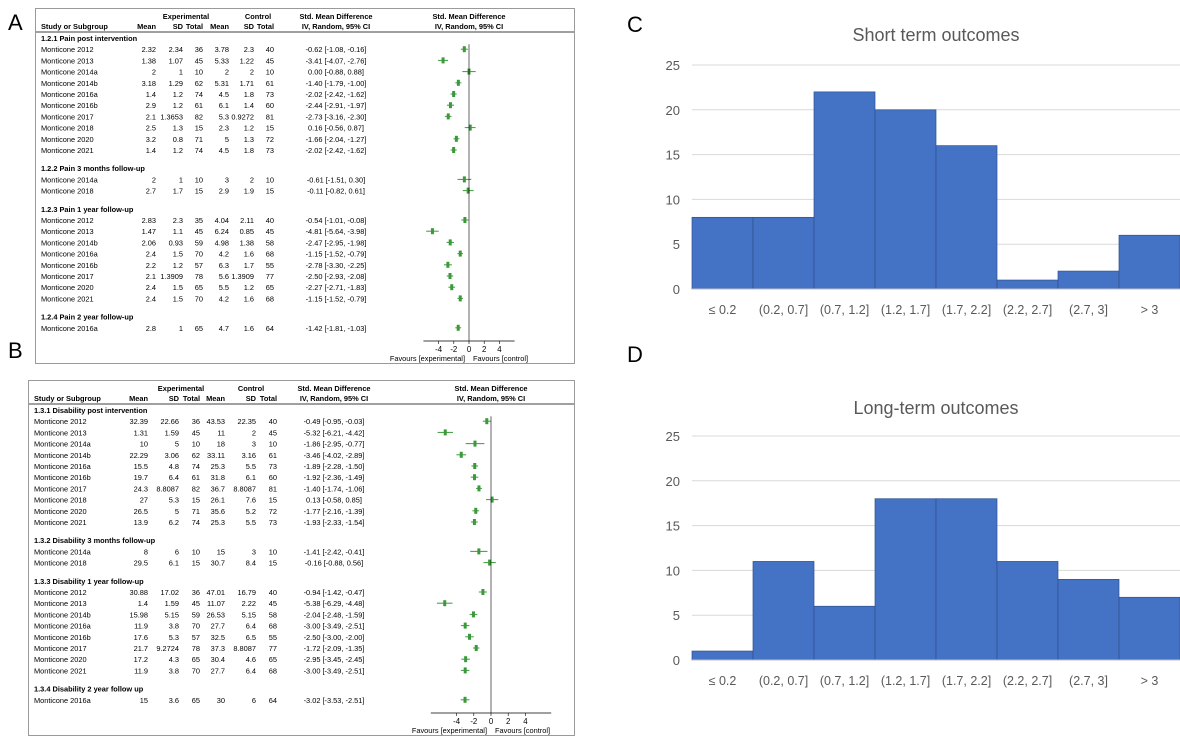 The height and width of the screenshot is (740, 1180). Describe the element at coordinates (334, 637) in the screenshot. I see `study-smd-ci: -2.50 [-3.00, -2.00]` at that location.